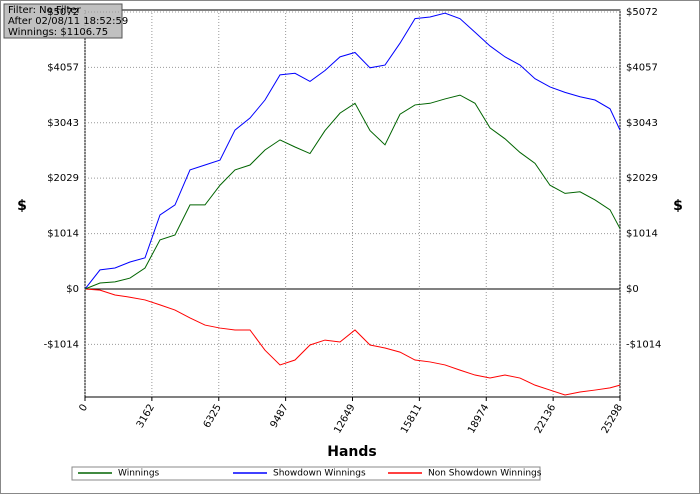 The height and width of the screenshot is (494, 700). I want to click on y-tick-label: $3043, so click(63, 123).